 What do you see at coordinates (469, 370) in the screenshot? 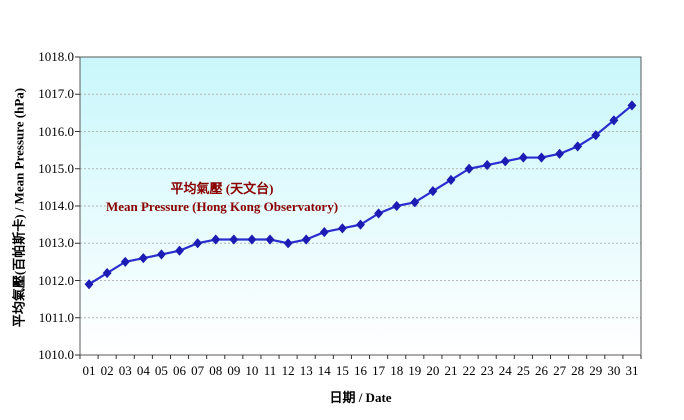
I see `x-tick-label: 22` at bounding box center [469, 370].